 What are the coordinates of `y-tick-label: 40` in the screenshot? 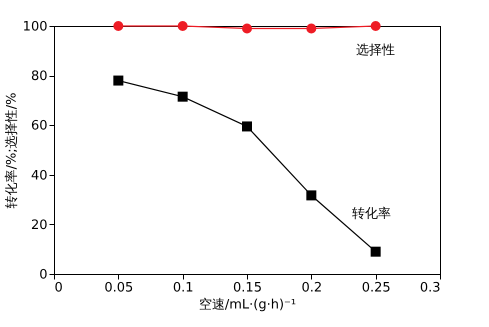 It's located at (39, 176).